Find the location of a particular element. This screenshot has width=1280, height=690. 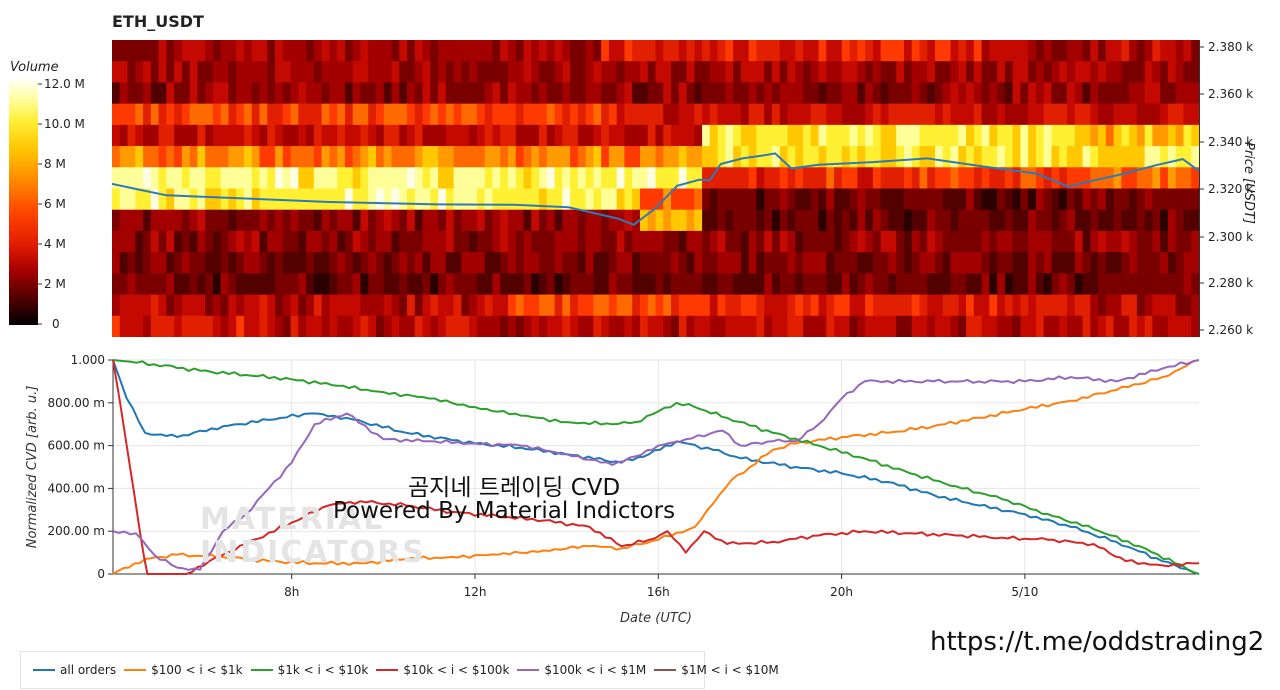

legend-item: $1M < i < $10M is located at coordinates (716, 670).